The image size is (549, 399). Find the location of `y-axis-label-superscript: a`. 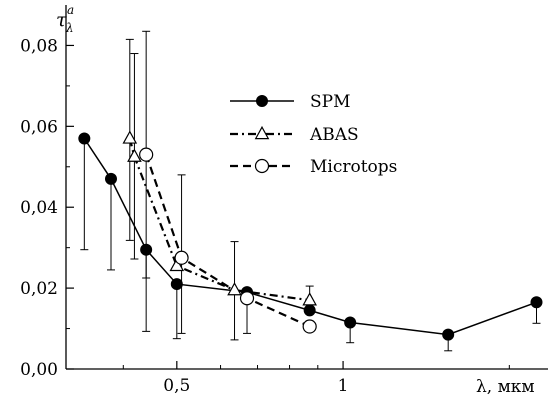

y-axis-label-superscript: a is located at coordinates (70, 10).